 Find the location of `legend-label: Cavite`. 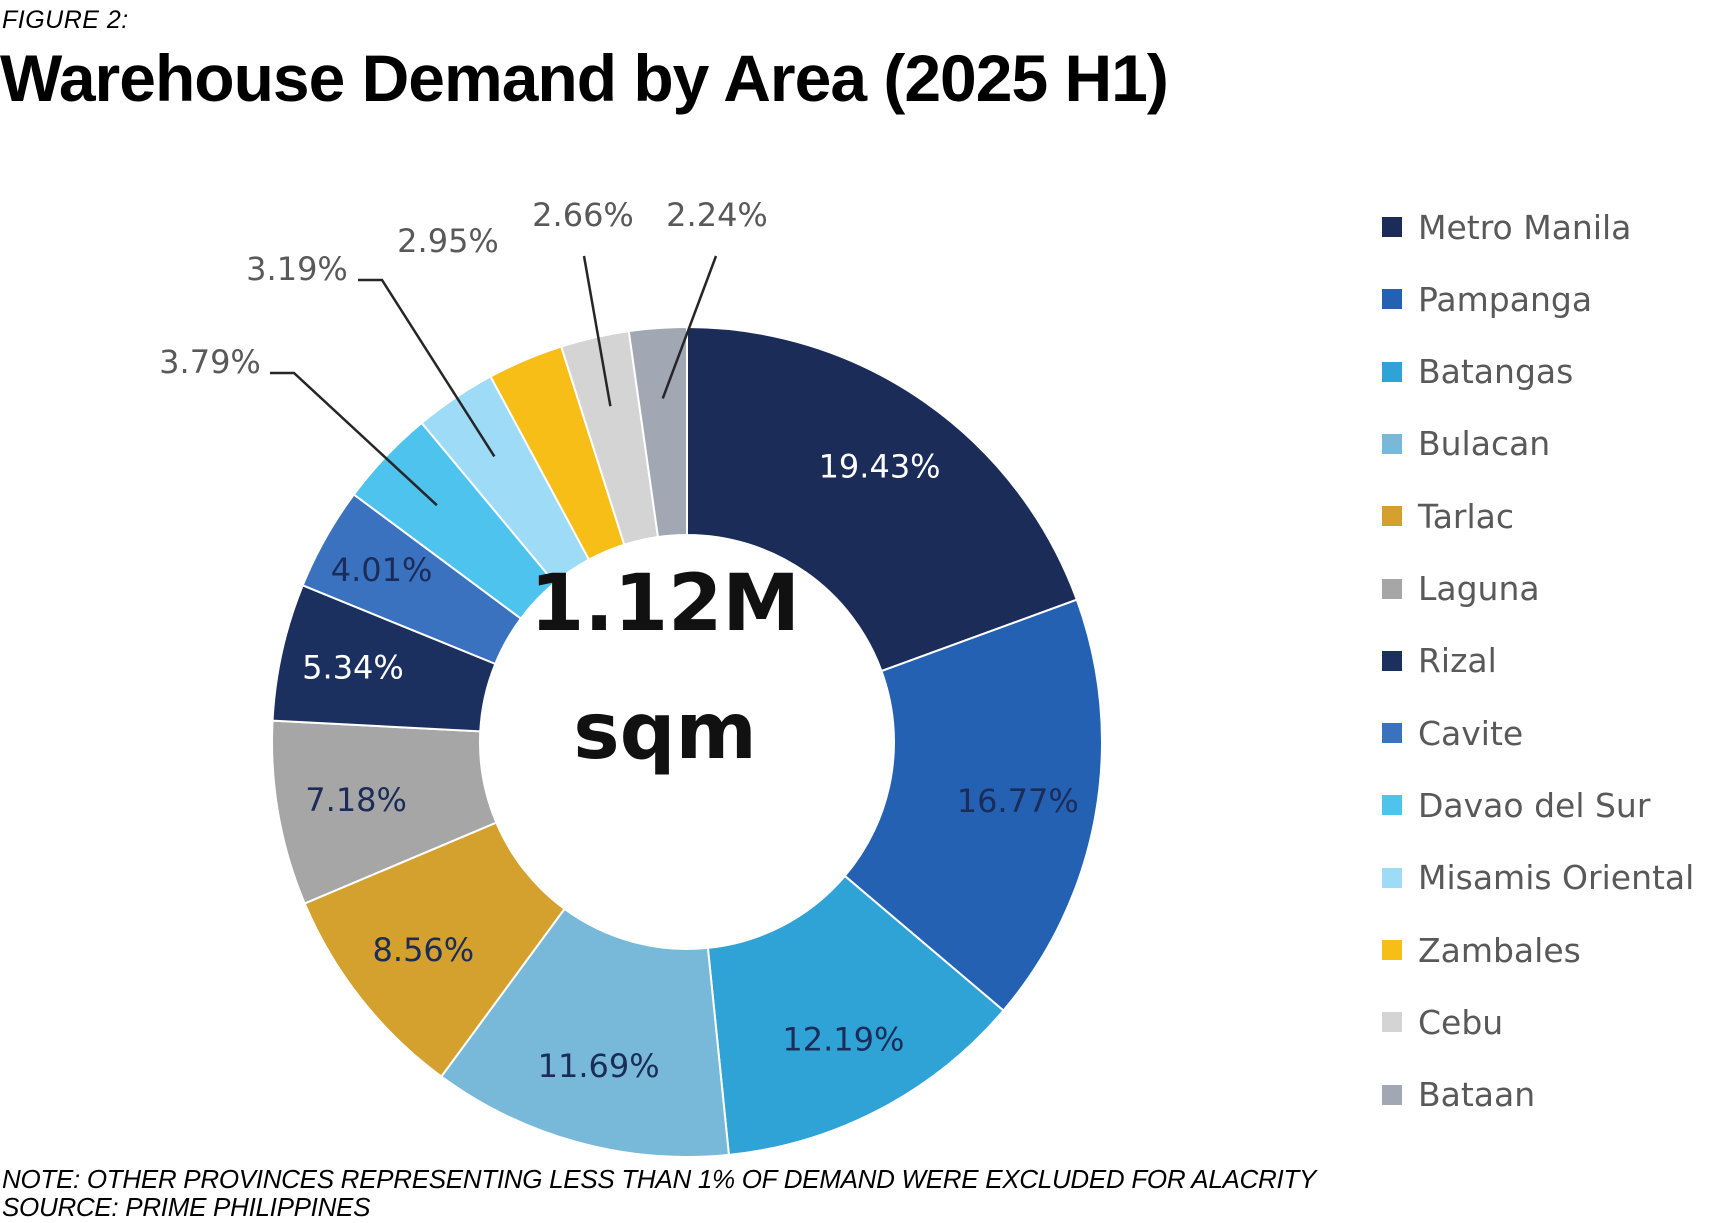

legend-label: Cavite is located at coordinates (1471, 733).